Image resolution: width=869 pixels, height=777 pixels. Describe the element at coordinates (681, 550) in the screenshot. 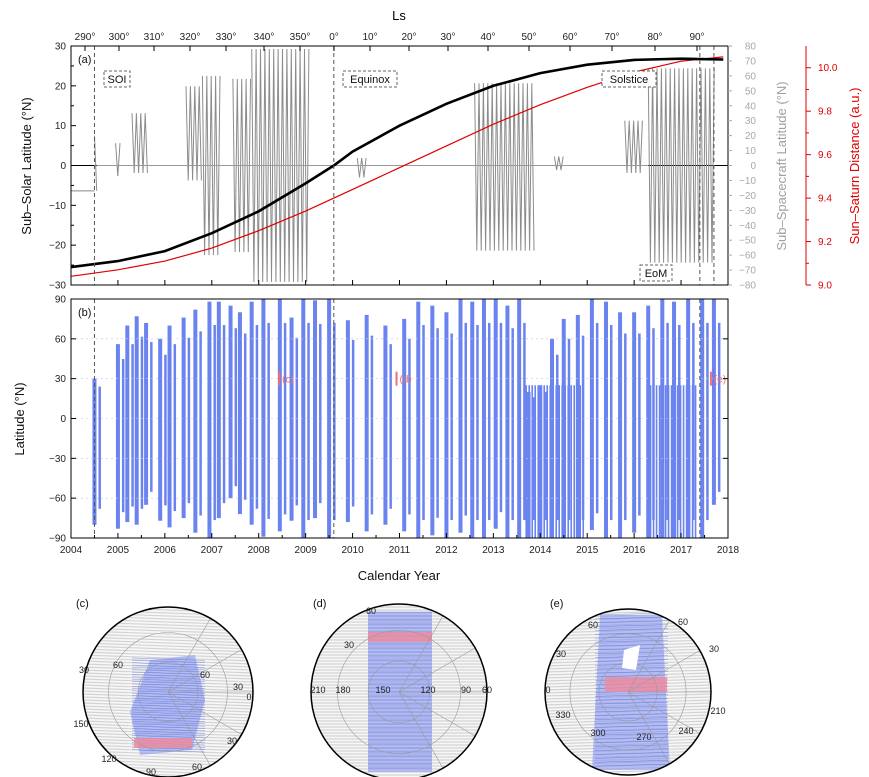

I see `b-x-tick-label: 2017` at that location.